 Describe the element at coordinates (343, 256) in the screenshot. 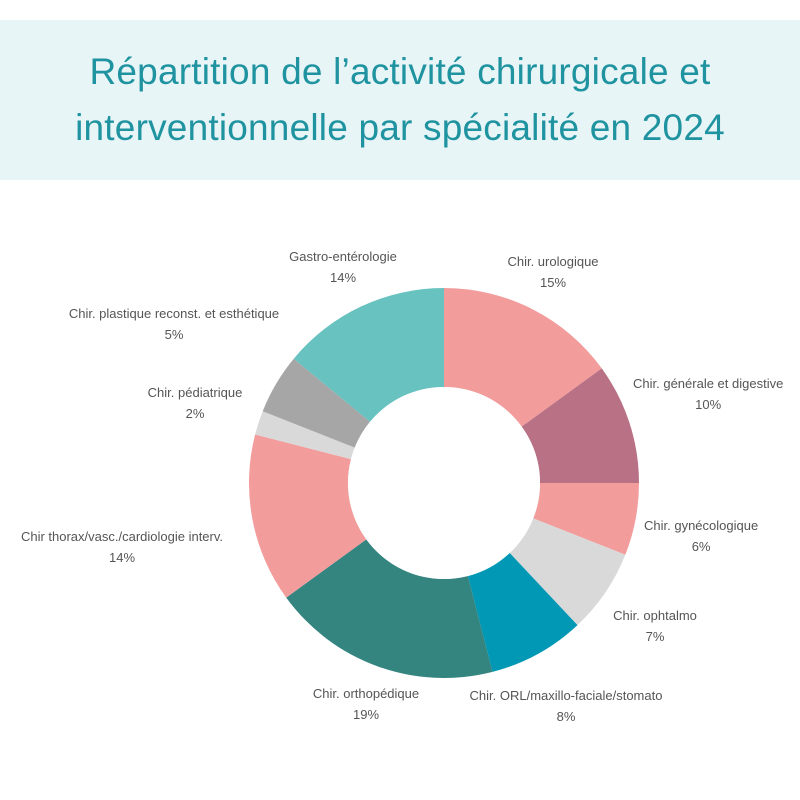

I see `slice-label-9: Gastro-entérologie` at that location.